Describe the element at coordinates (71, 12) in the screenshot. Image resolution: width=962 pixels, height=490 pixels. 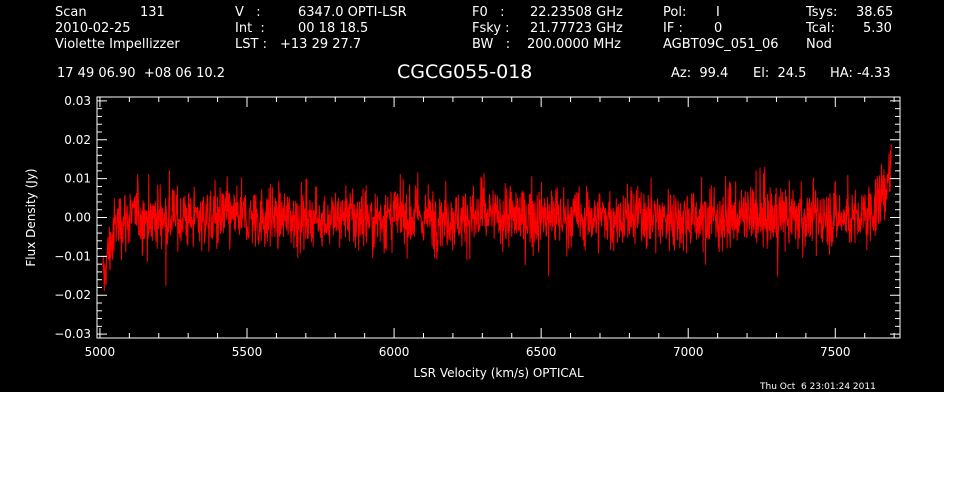
I see `scan-label: Scan` at that location.